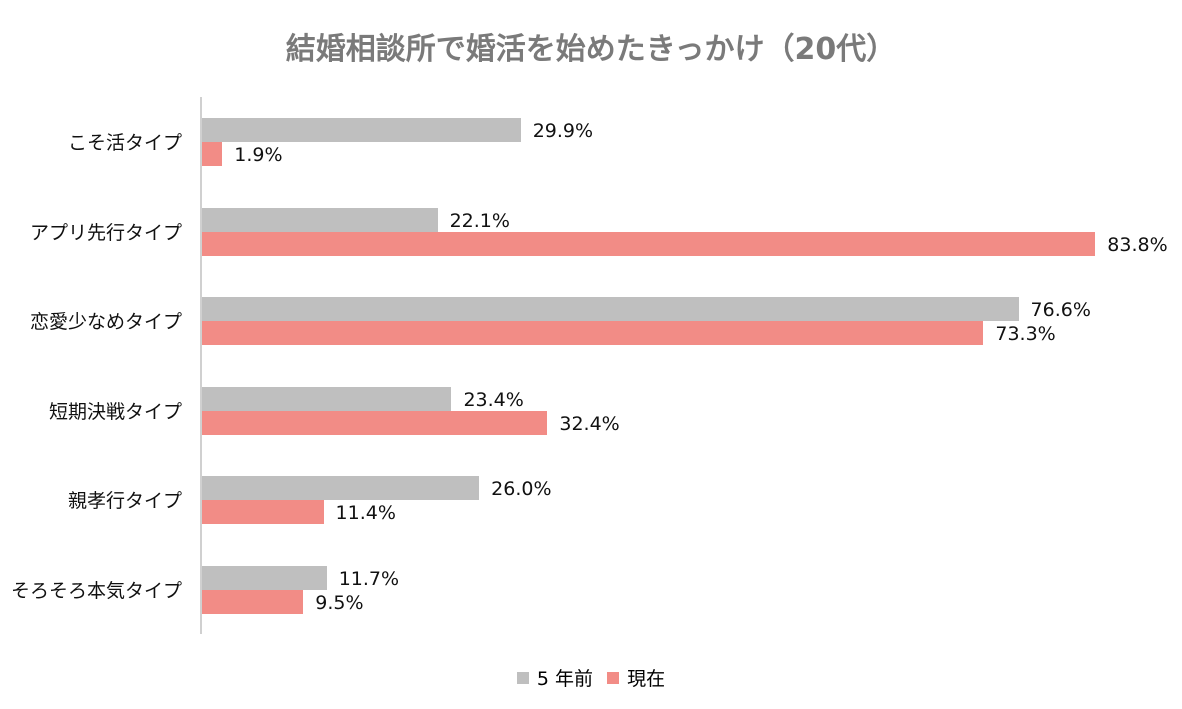 Image resolution: width=1182 pixels, height=709 pixels. I want to click on legend-label-prev: 5 年前, so click(565, 679).